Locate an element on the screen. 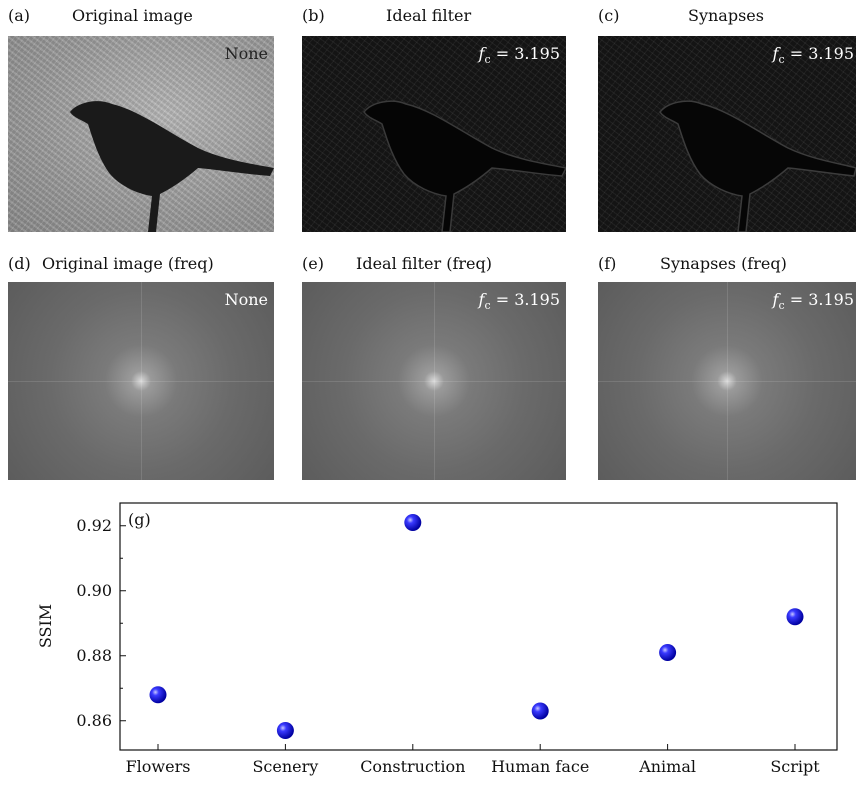 The height and width of the screenshot is (801, 856). panel-b-caption: (b) Ideal filter is located at coordinates (386, 15).